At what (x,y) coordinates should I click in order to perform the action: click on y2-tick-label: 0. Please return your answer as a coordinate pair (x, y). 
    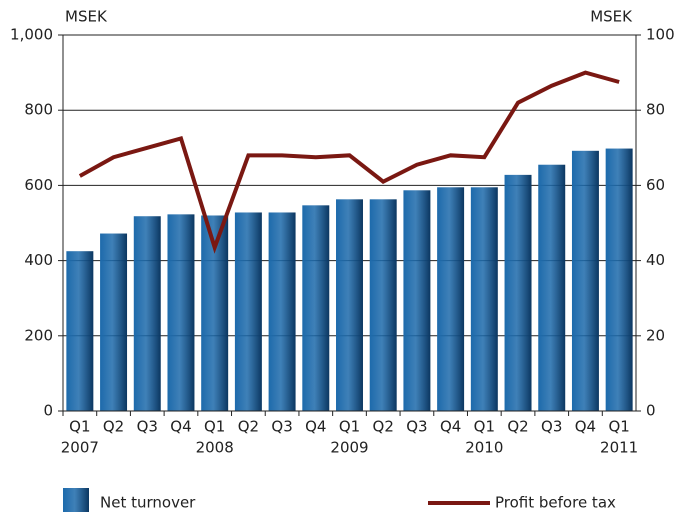
    Looking at the image, I should click on (651, 411).